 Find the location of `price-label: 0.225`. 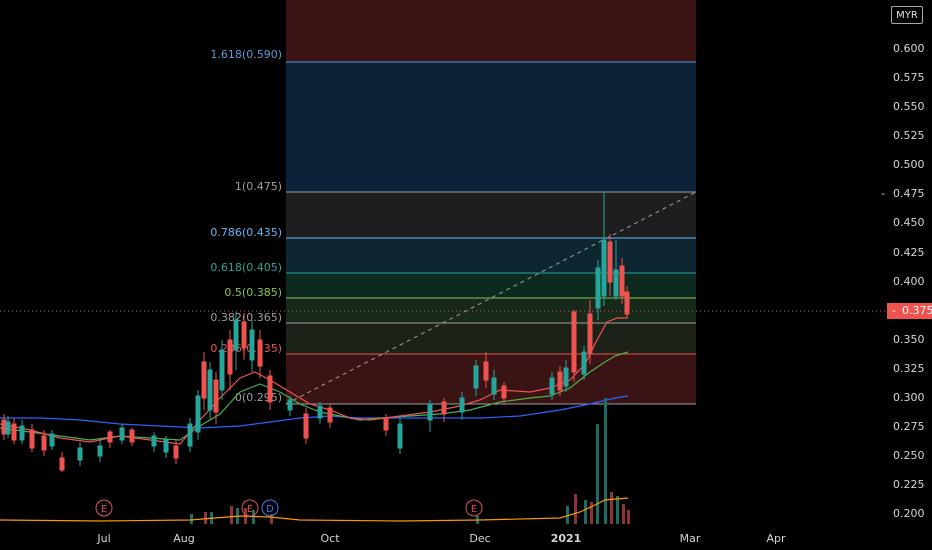

price-label: 0.225 is located at coordinates (909, 484).